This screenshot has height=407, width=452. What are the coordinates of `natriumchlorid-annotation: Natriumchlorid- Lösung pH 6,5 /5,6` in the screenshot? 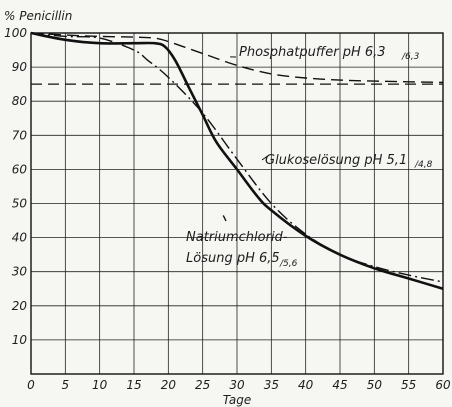 It's located at (242, 242).